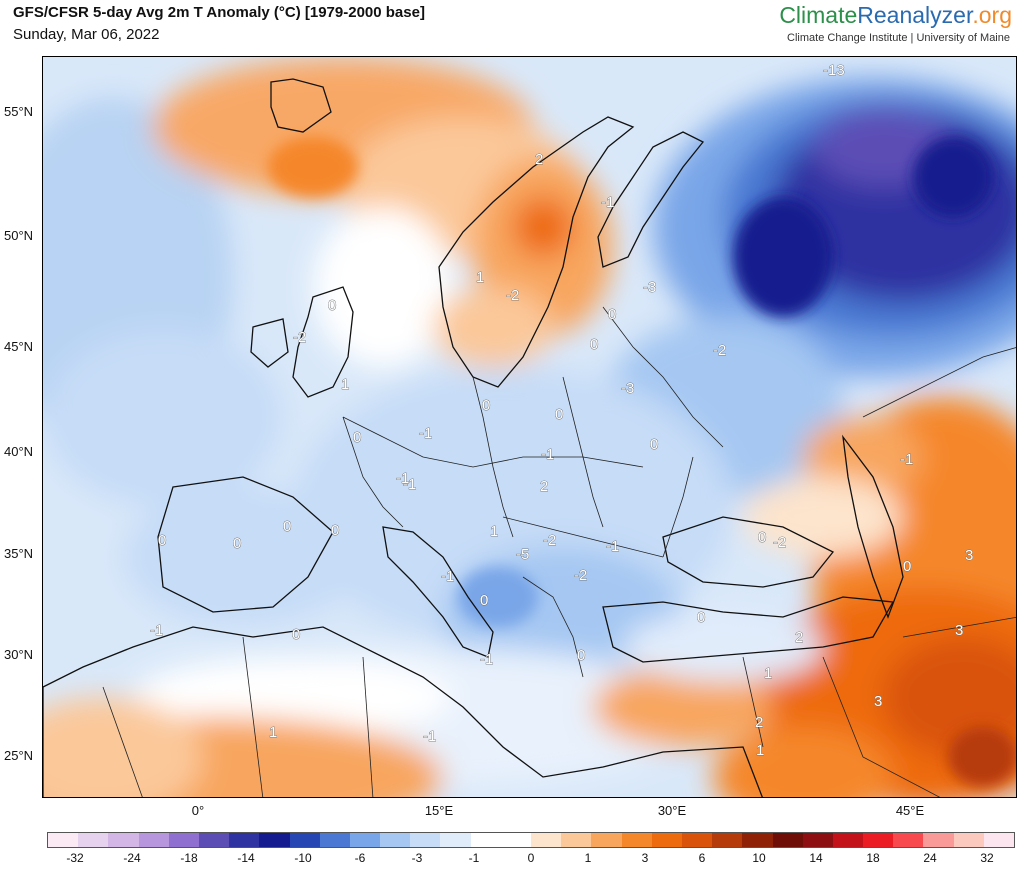 This screenshot has width=1024, height=870. What do you see at coordinates (873, 858) in the screenshot?
I see `colorbar-label: 18` at bounding box center [873, 858].